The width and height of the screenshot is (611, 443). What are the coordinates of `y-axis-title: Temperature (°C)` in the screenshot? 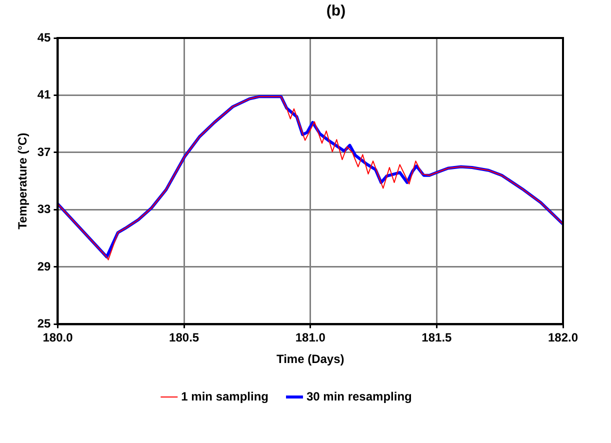 It's located at (23, 181).